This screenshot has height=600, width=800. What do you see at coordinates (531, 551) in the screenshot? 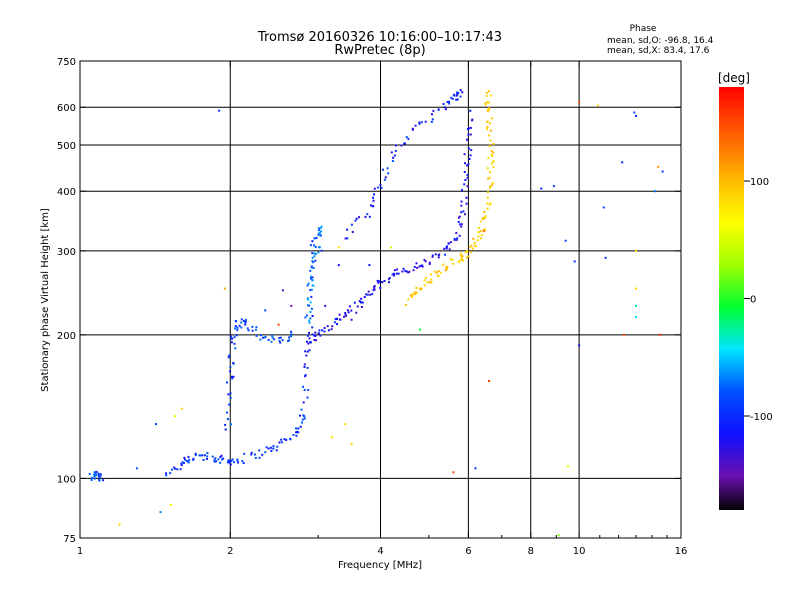
I see `x-tick-label-4: 8` at bounding box center [531, 551].